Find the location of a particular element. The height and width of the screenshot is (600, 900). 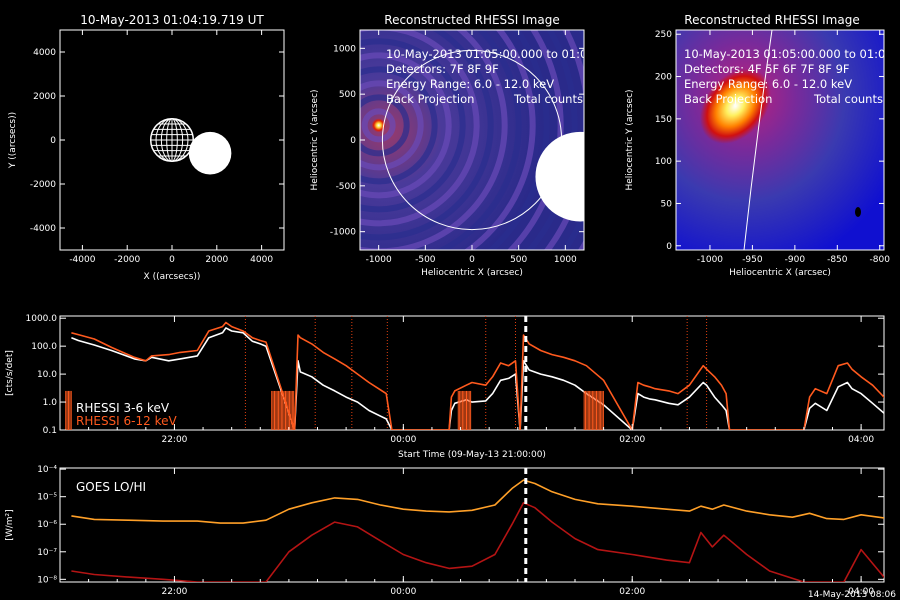

panel3-annotation-detectors: Detectors: 4F 5F 6F 7F 8F 9F is located at coordinates (767, 69).